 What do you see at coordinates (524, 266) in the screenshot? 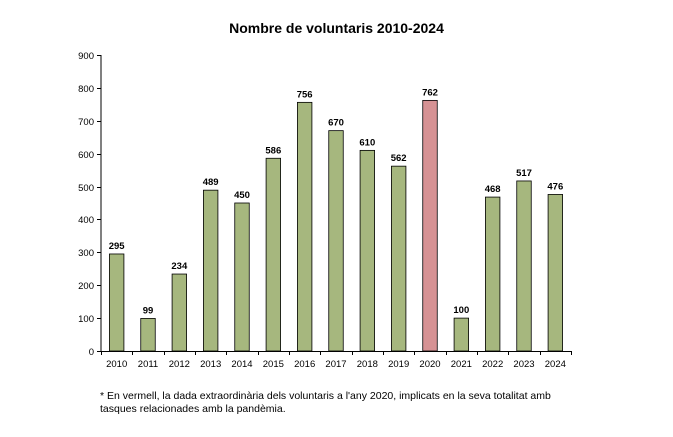
I see `bar-2023` at bounding box center [524, 266].